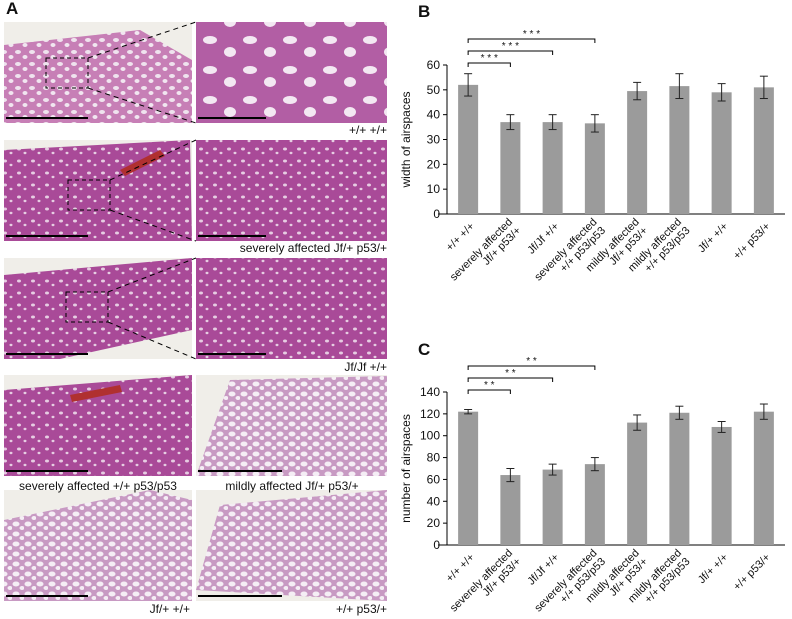  What do you see at coordinates (424, 349) in the screenshot?
I see `panel-label: C` at bounding box center [424, 349].